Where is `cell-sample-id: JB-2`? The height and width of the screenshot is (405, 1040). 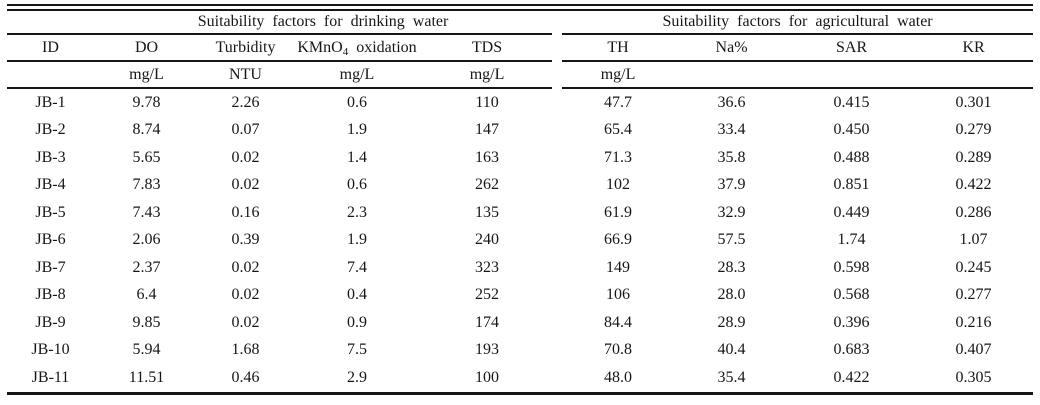 cell-sample-id: JB-2 is located at coordinates (50, 130).